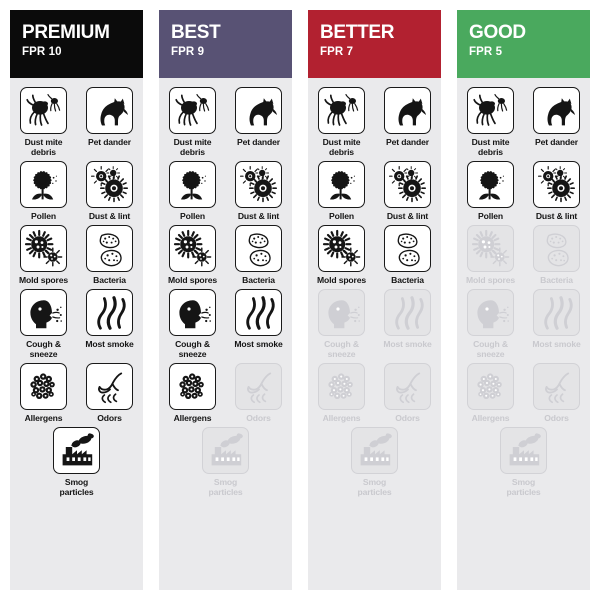 The image size is (600, 600). Describe the element at coordinates (523, 191) in the screenshot. I see `filter-row: Pollen Dust & lint` at that location.